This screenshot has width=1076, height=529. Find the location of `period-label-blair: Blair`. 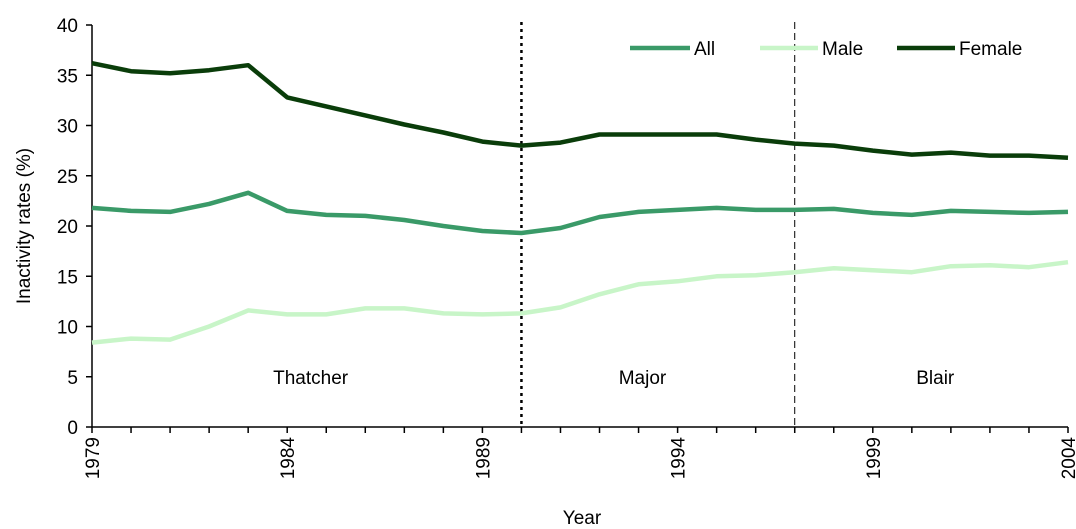

period-label-blair: Blair is located at coordinates (935, 378).